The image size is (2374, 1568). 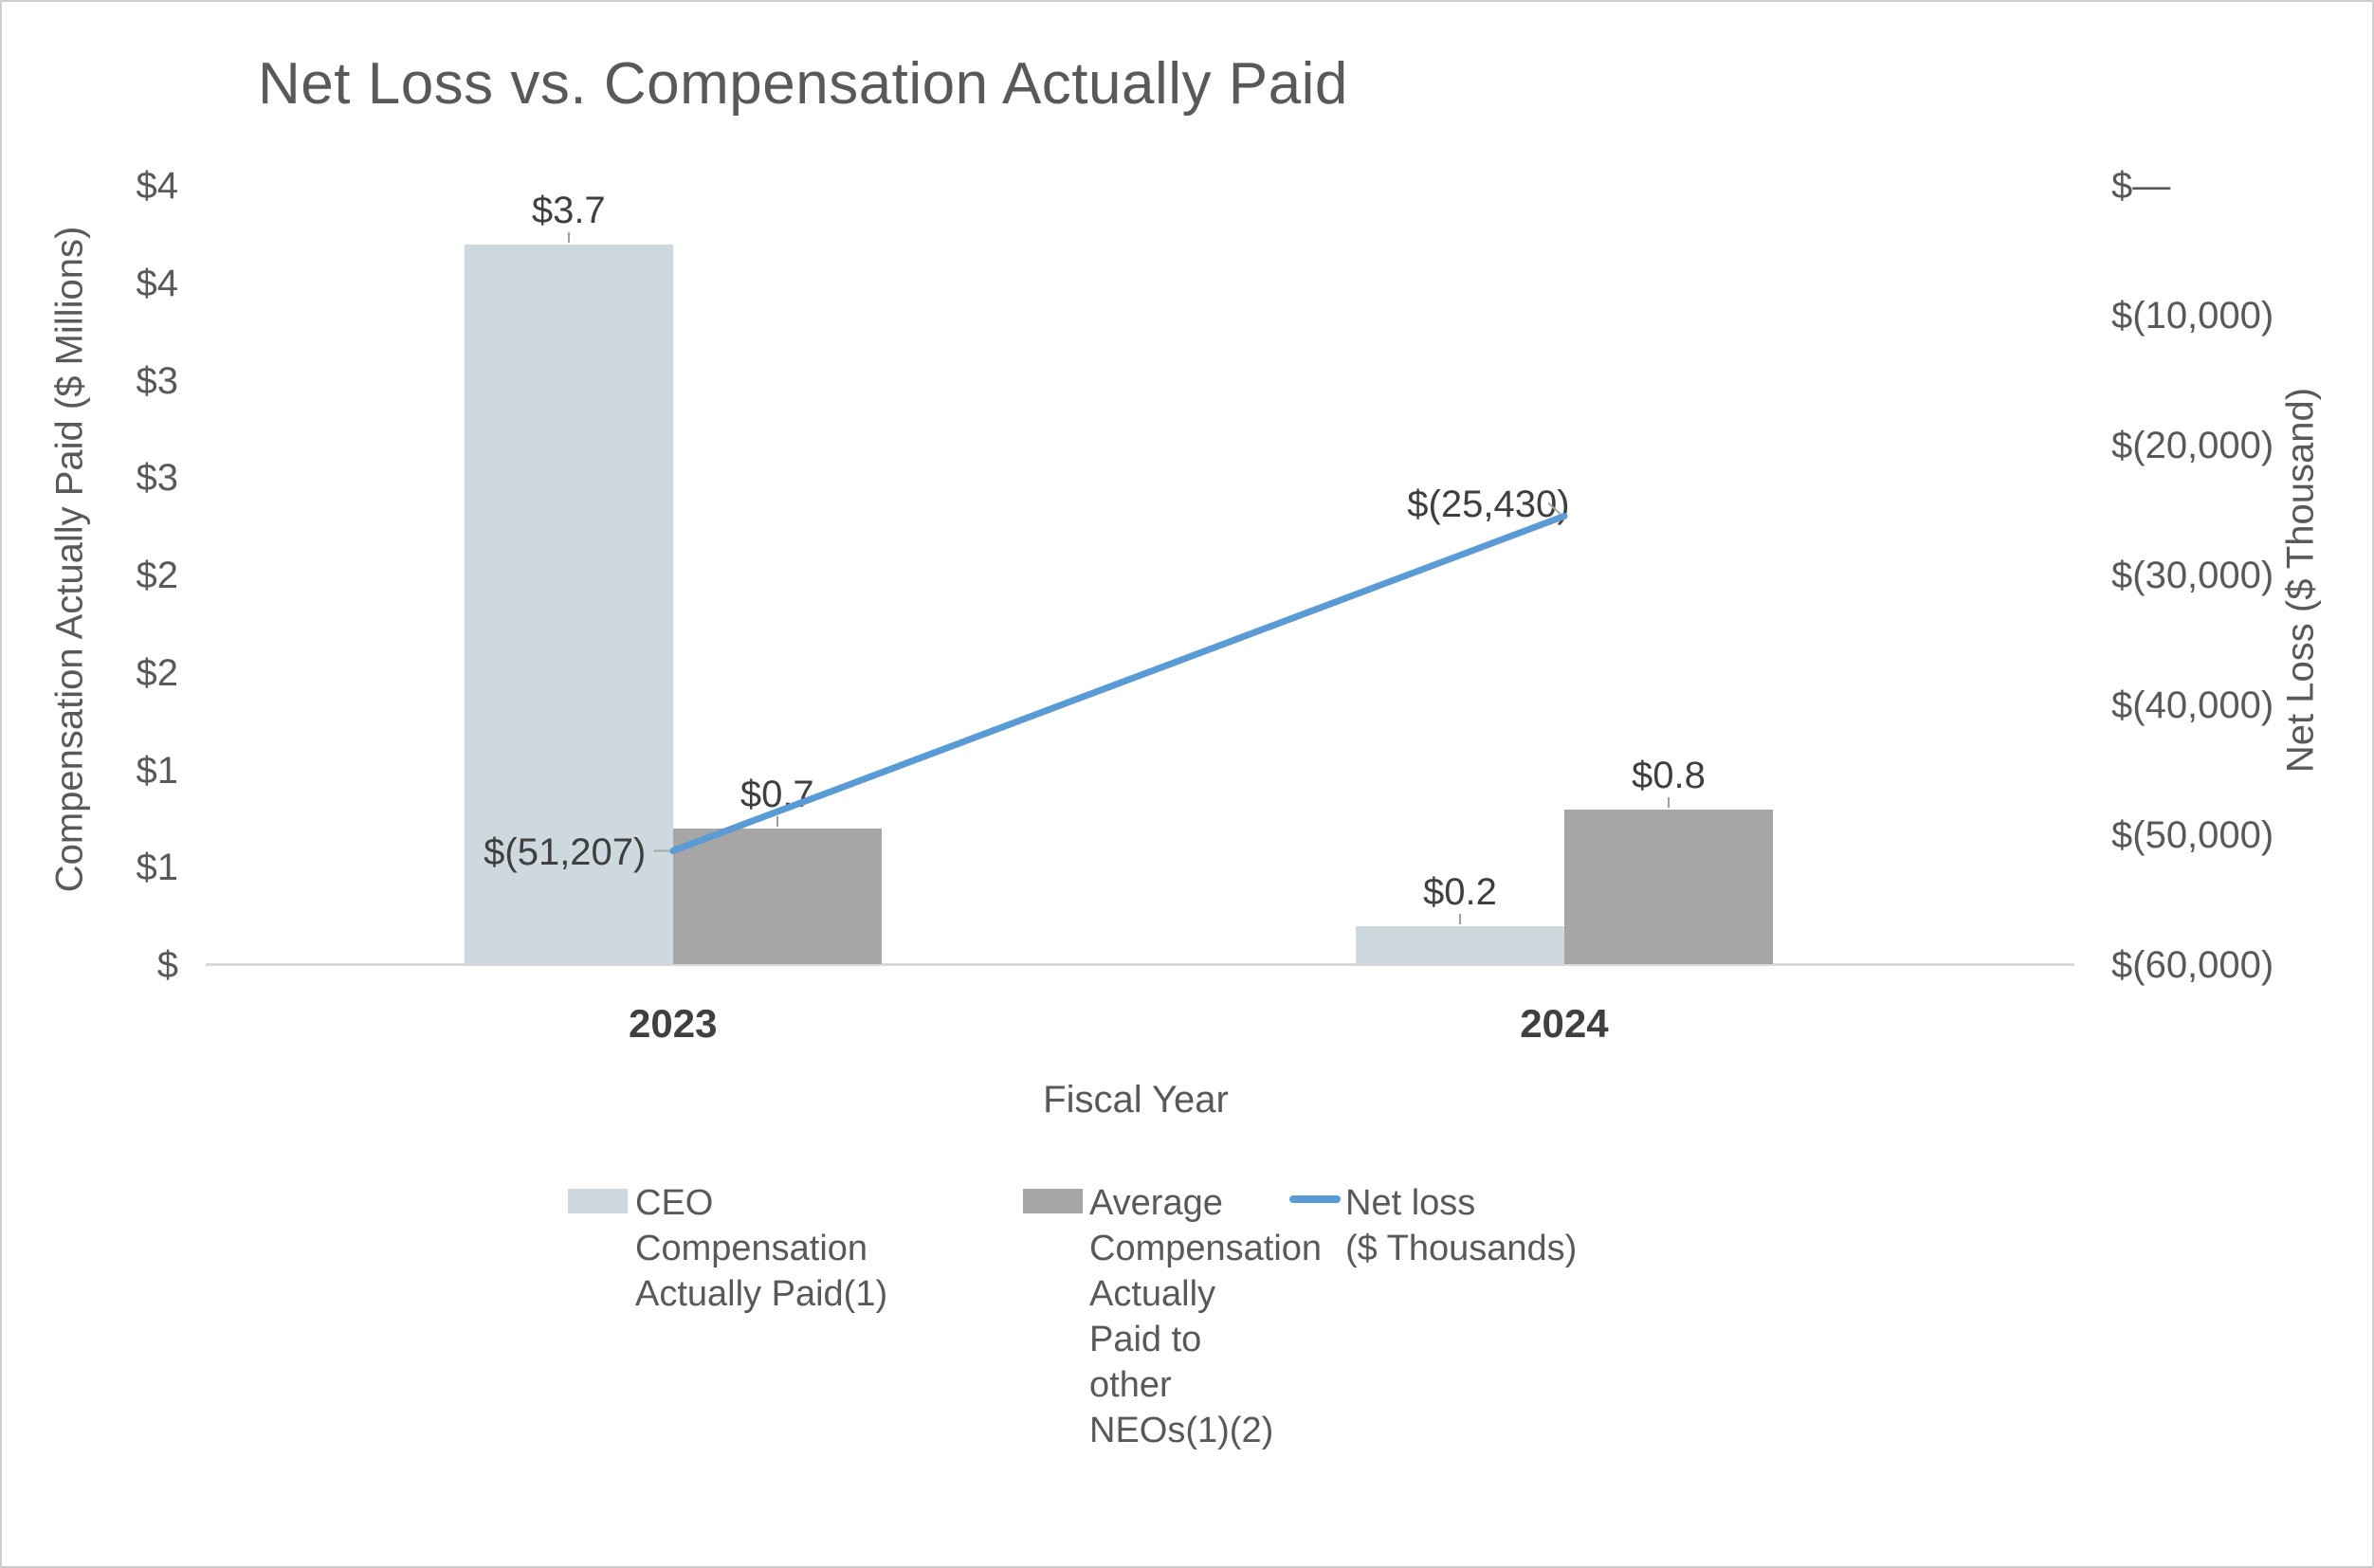 What do you see at coordinates (167, 965) in the screenshot?
I see `left-axis-tick-label: $` at bounding box center [167, 965].